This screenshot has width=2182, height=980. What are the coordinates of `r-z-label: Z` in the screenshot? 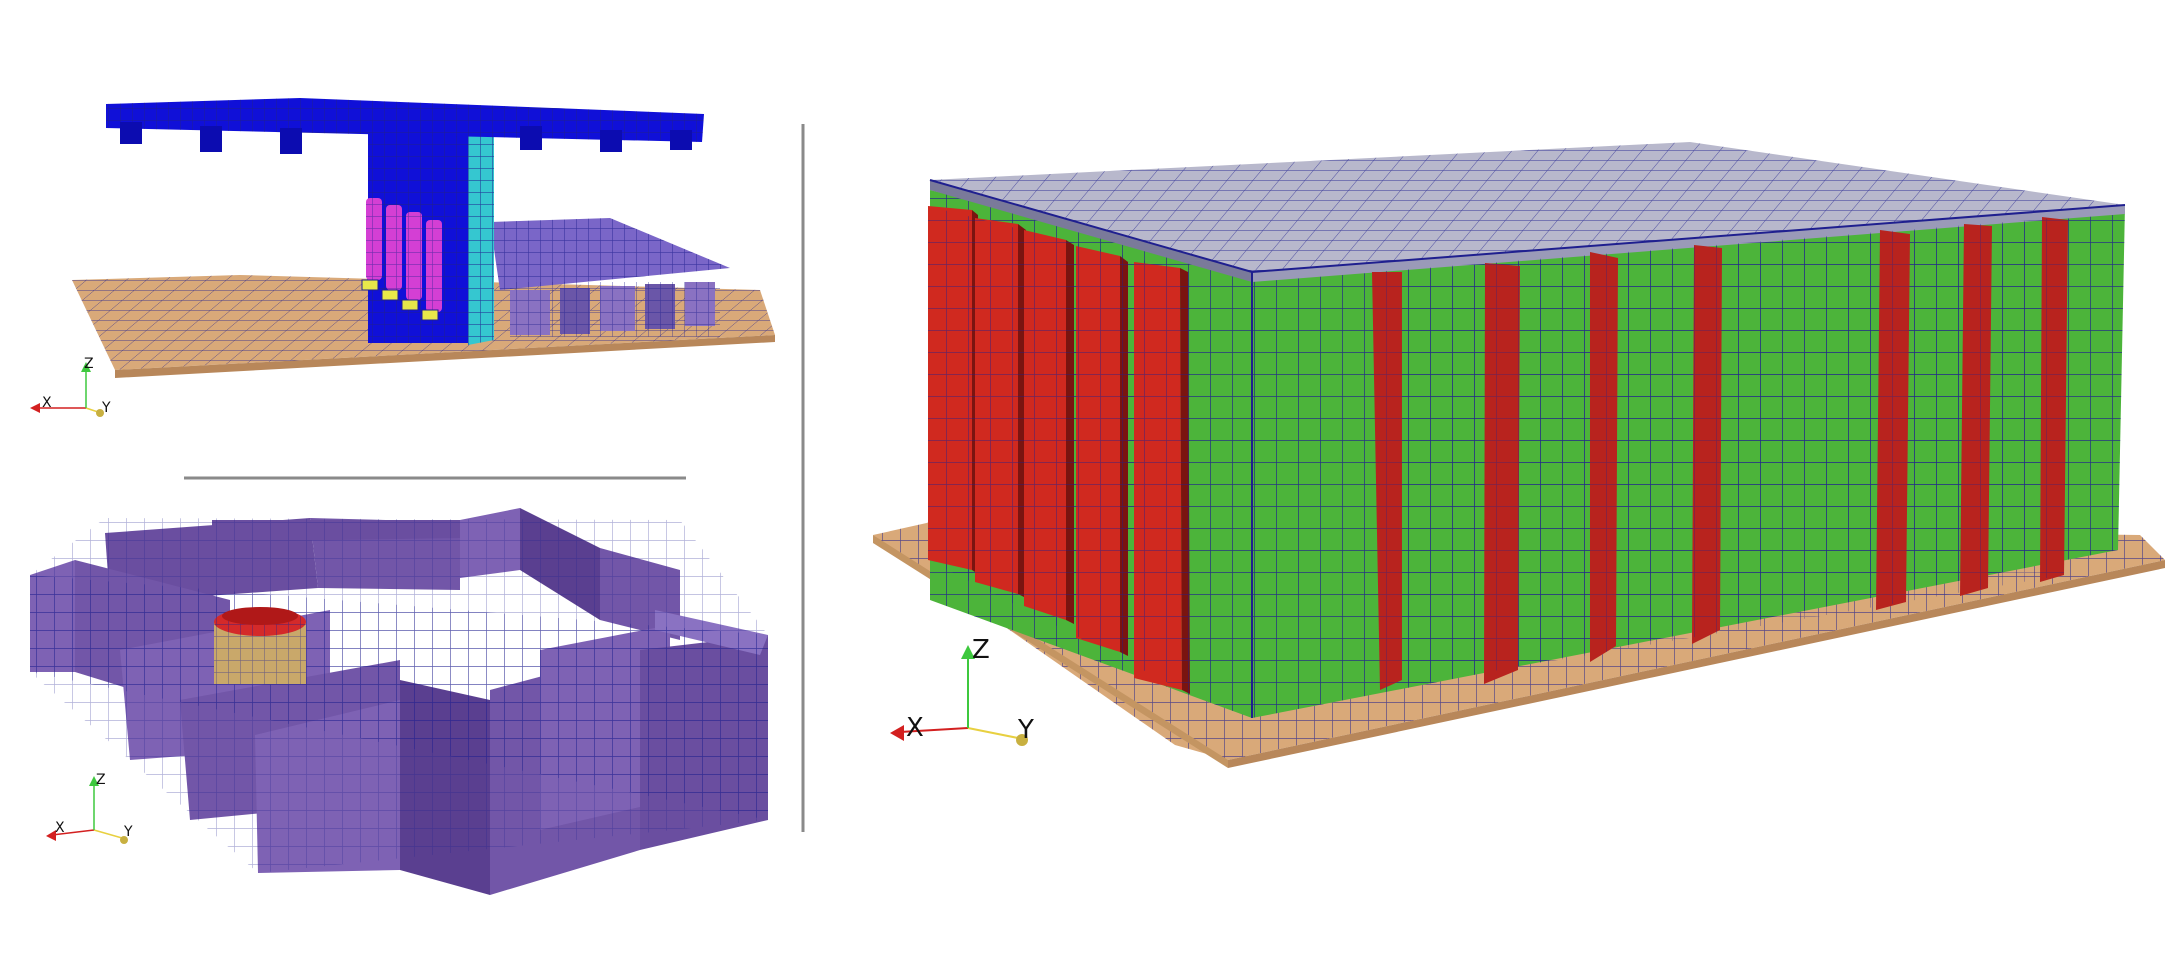 It's located at (981, 650).